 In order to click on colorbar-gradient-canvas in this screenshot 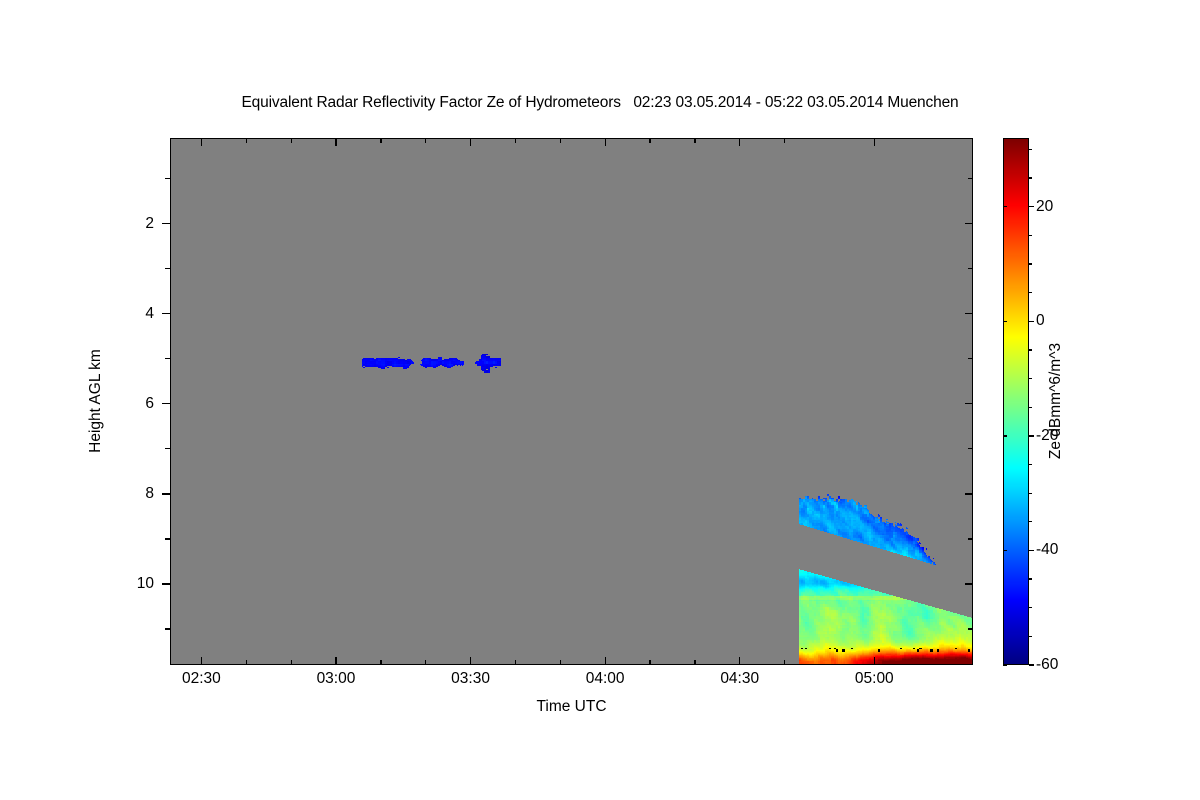, I will do `click(1016, 401)`.